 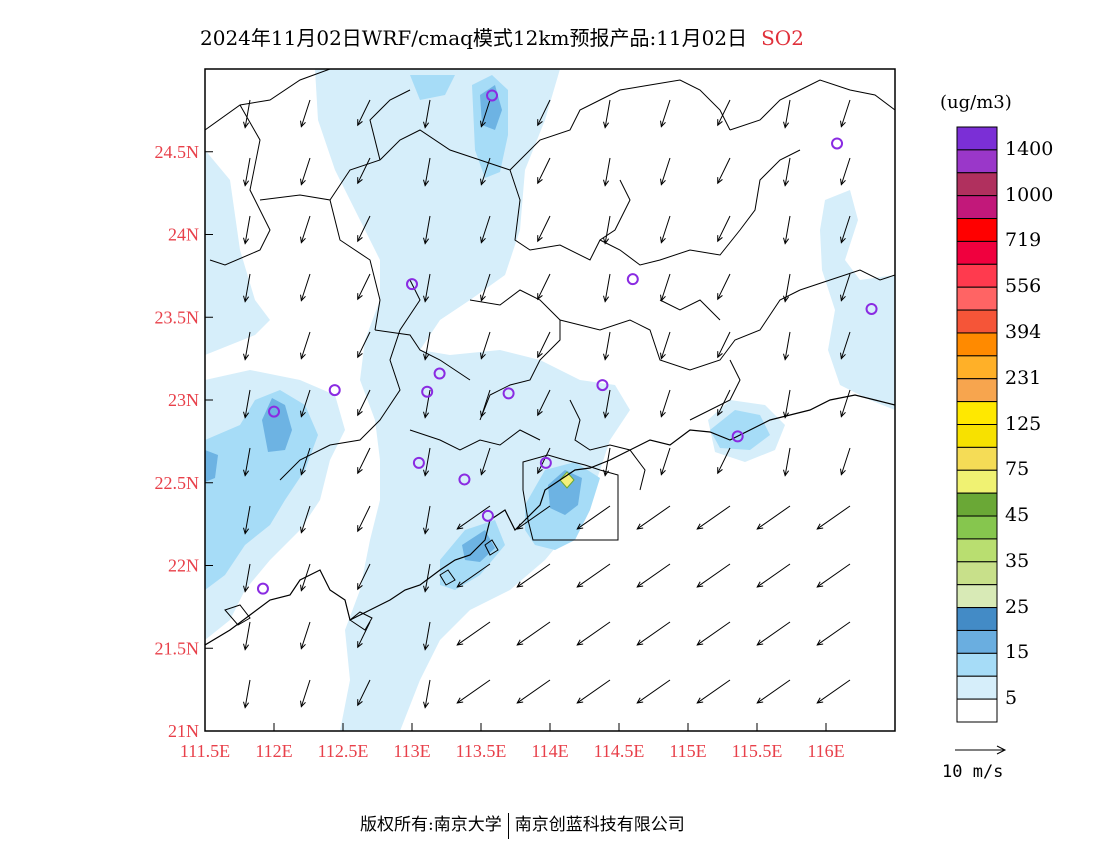 I want to click on colorbar-label: 125, so click(x=1023, y=423).